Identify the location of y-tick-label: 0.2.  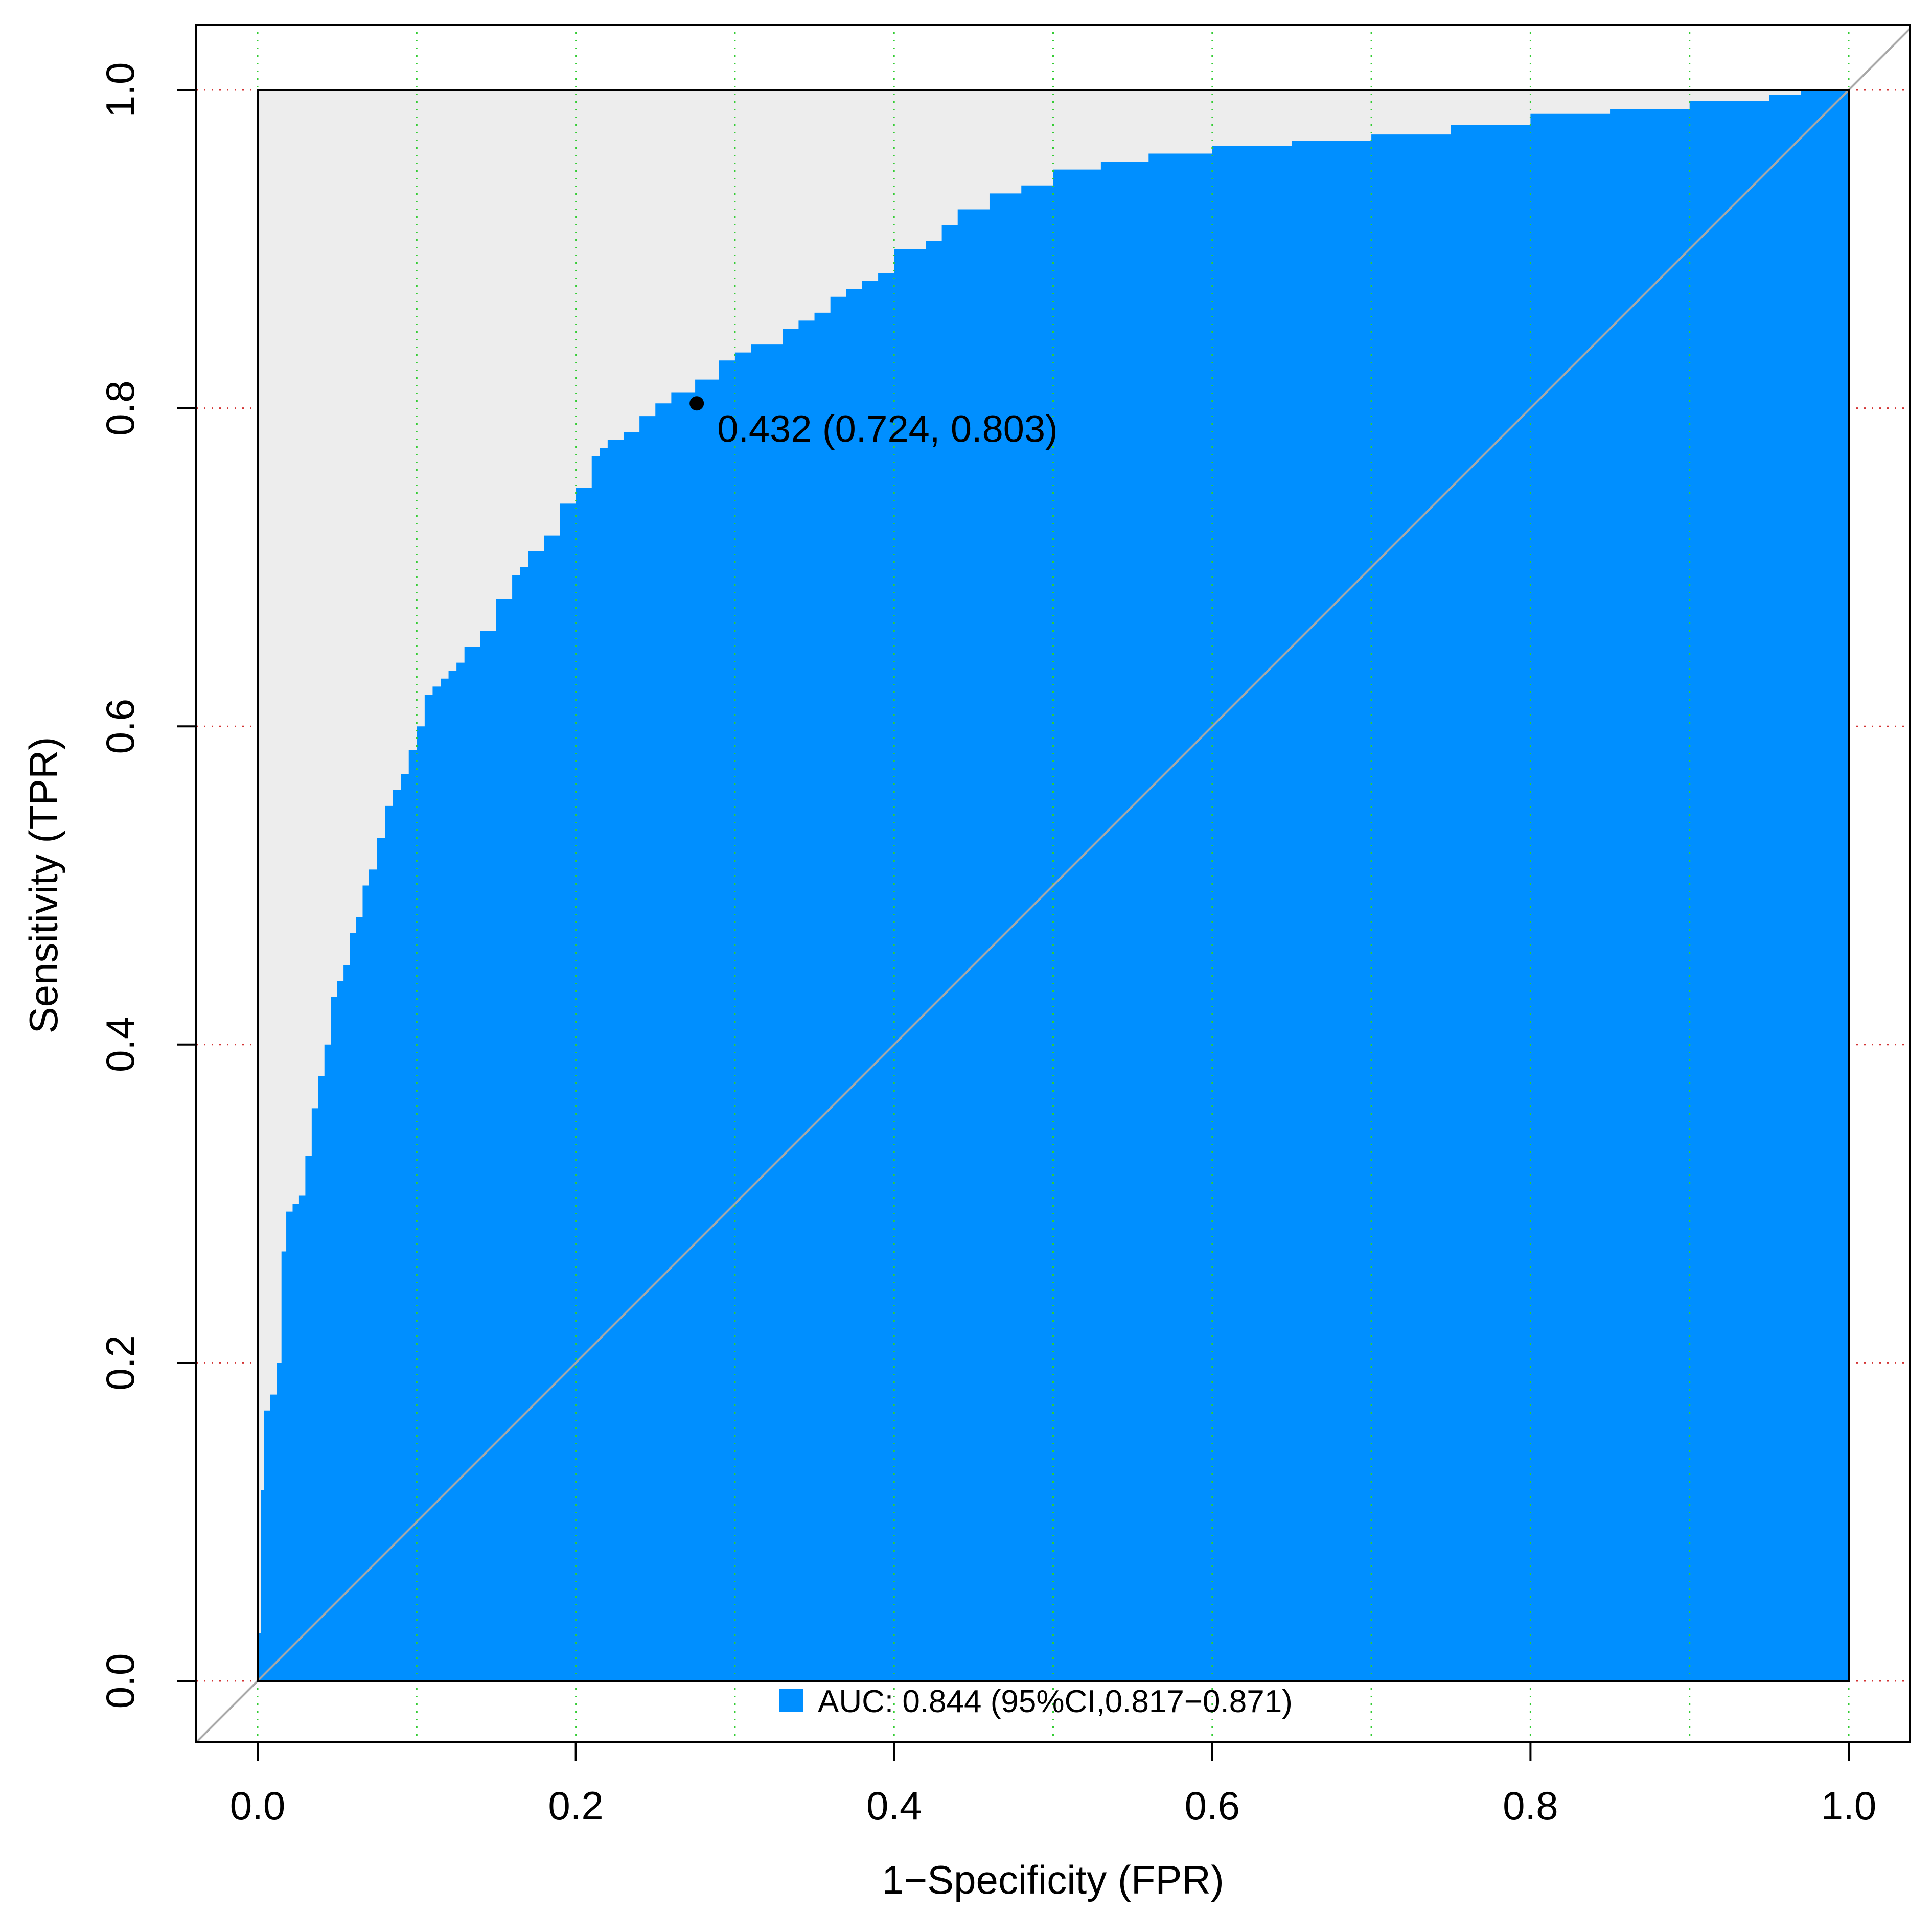
(120, 1362).